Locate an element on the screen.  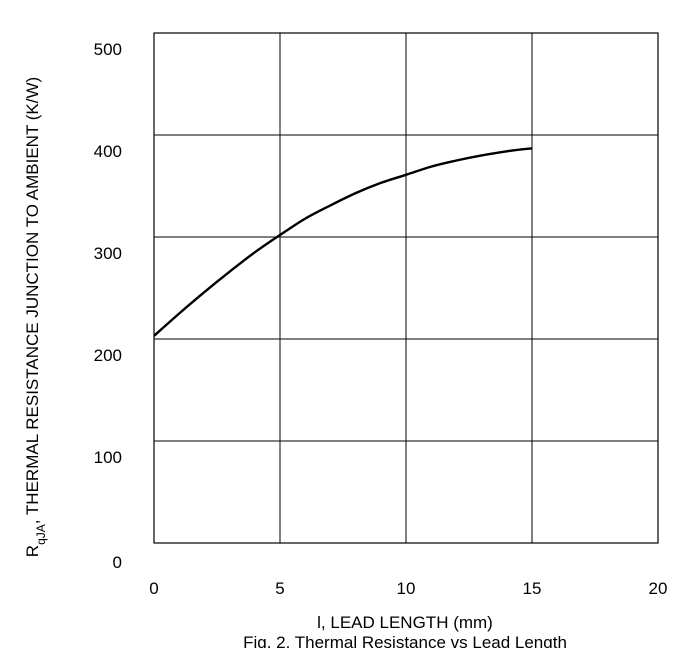
x-tick-label: 10 is located at coordinates (406, 588).